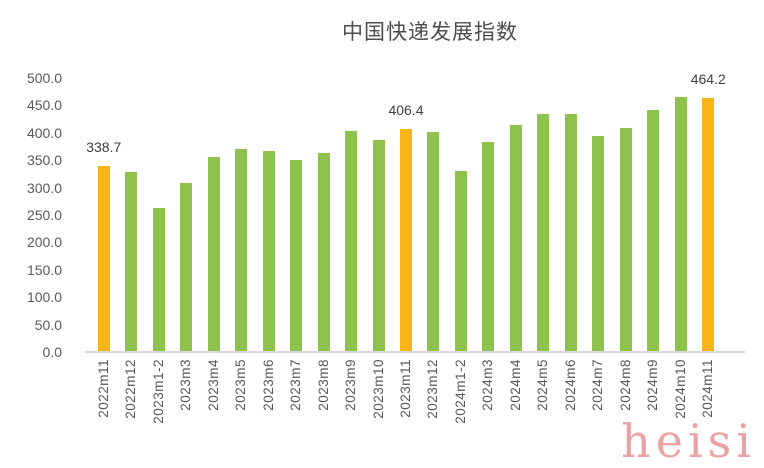 Image resolution: width=764 pixels, height=468 pixels. What do you see at coordinates (44, 78) in the screenshot?
I see `y-axis-tick-label: 500.0` at bounding box center [44, 78].